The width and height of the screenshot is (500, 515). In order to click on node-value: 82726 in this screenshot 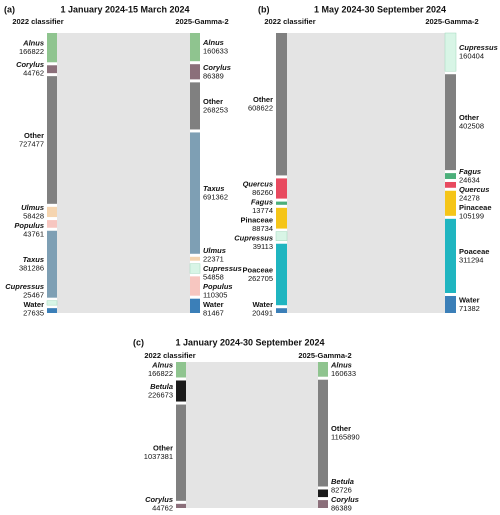, I will do `click(341, 489)`.